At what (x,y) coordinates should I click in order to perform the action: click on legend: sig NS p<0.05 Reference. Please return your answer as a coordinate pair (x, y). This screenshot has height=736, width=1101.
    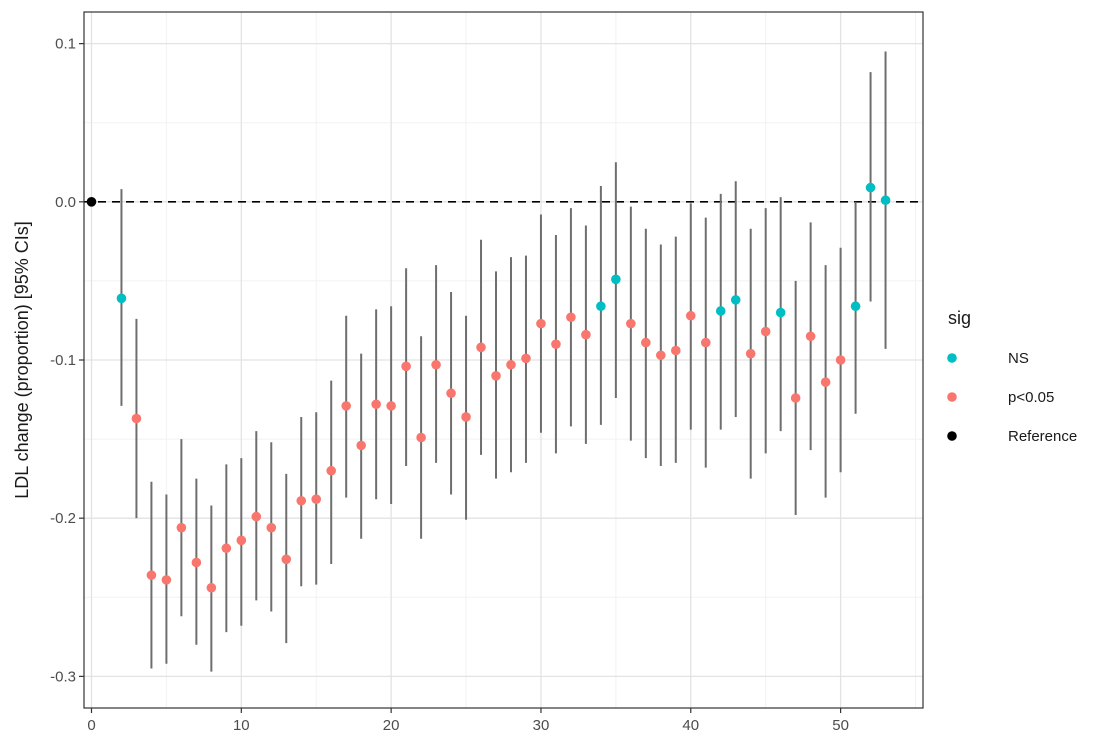
    Looking at the image, I should click on (1012, 376).